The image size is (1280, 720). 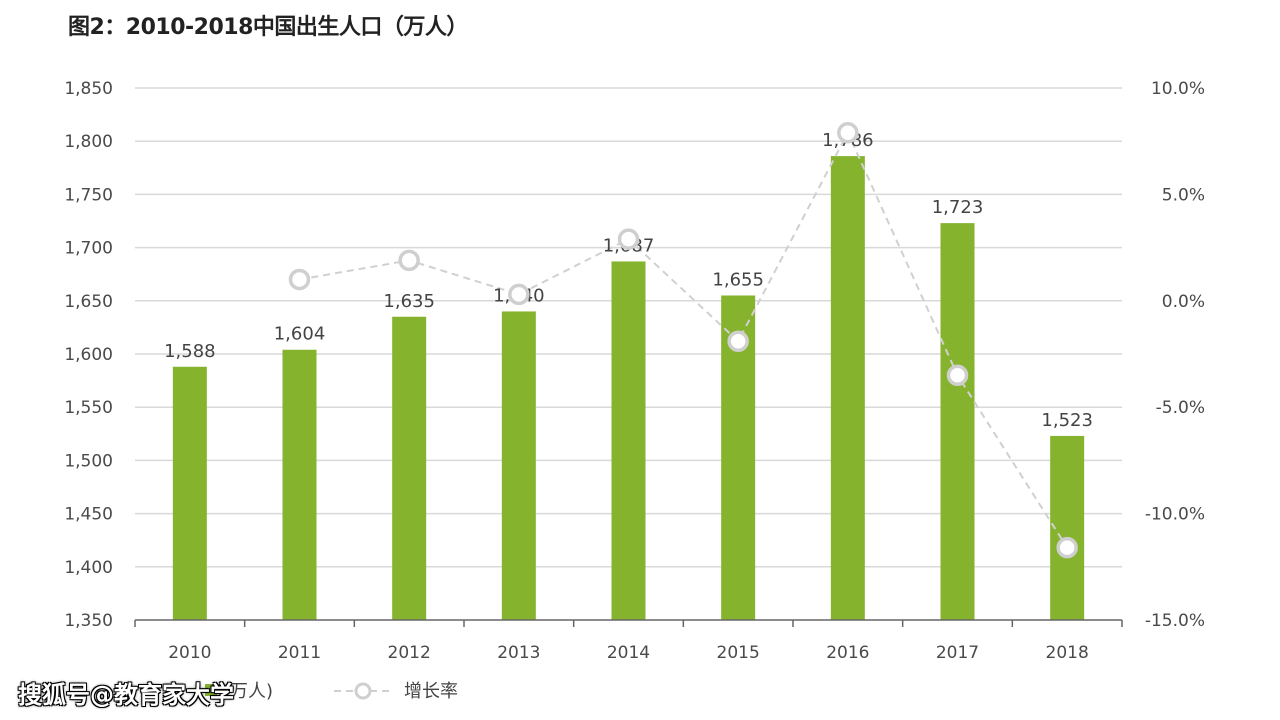 I want to click on y-left-tick-label: 1,400, so click(x=88, y=568).